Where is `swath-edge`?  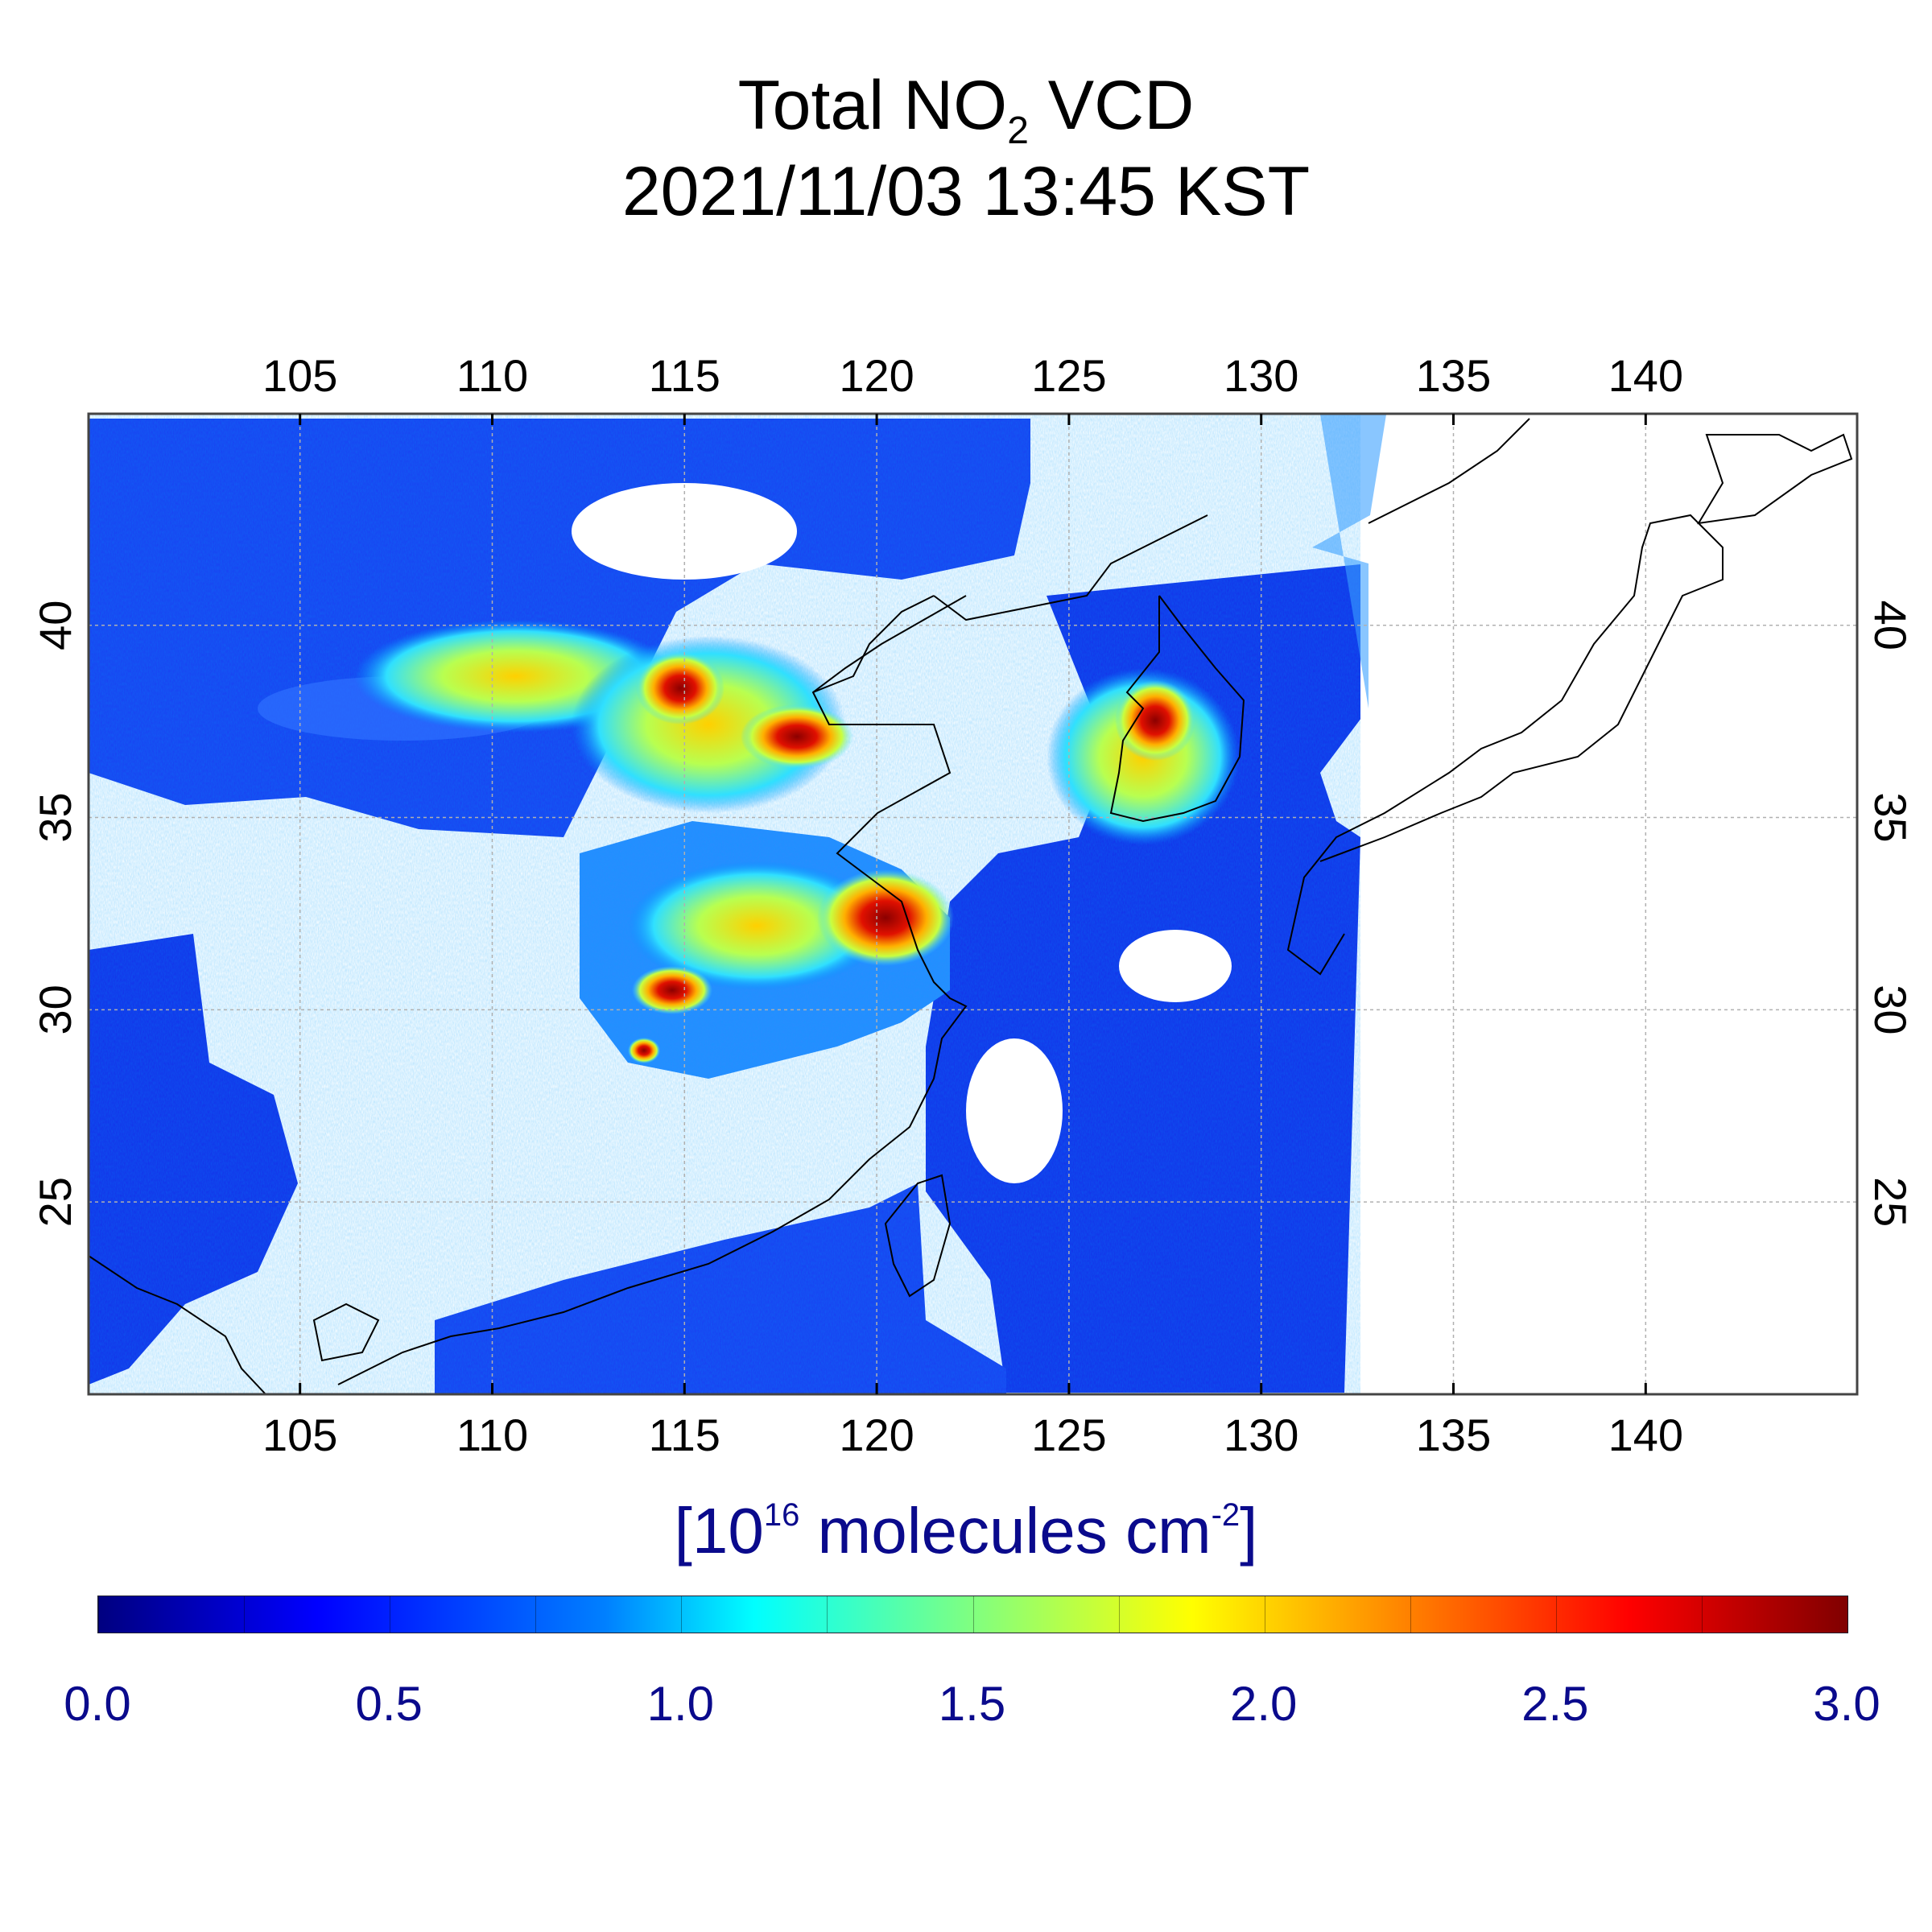
swath-edge is located at coordinates (1608, 904).